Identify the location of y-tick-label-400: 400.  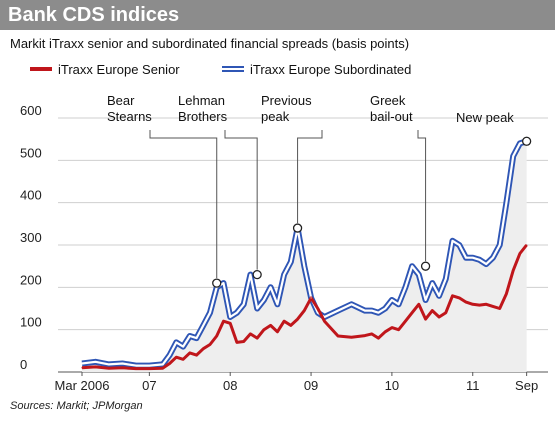
(31, 195).